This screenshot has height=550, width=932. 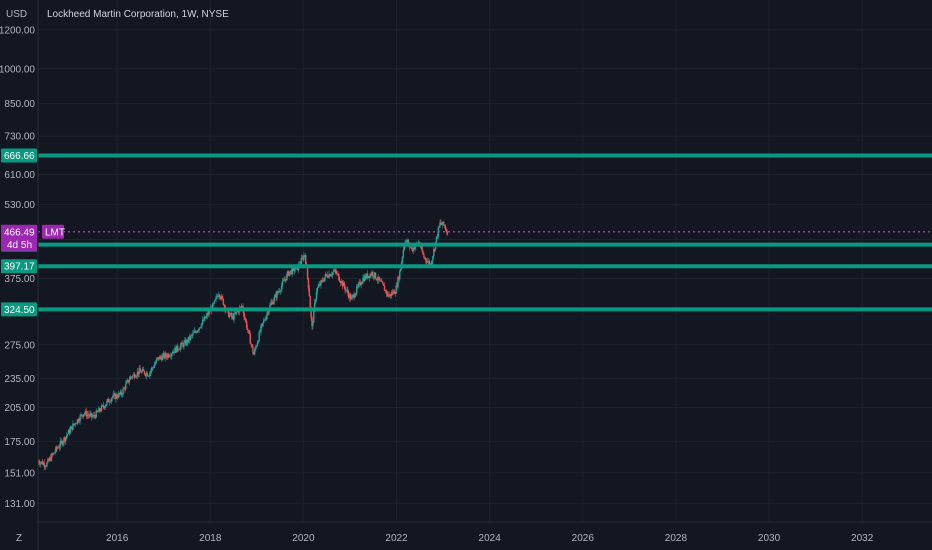 I want to click on x-axis-panel, so click(x=485, y=536).